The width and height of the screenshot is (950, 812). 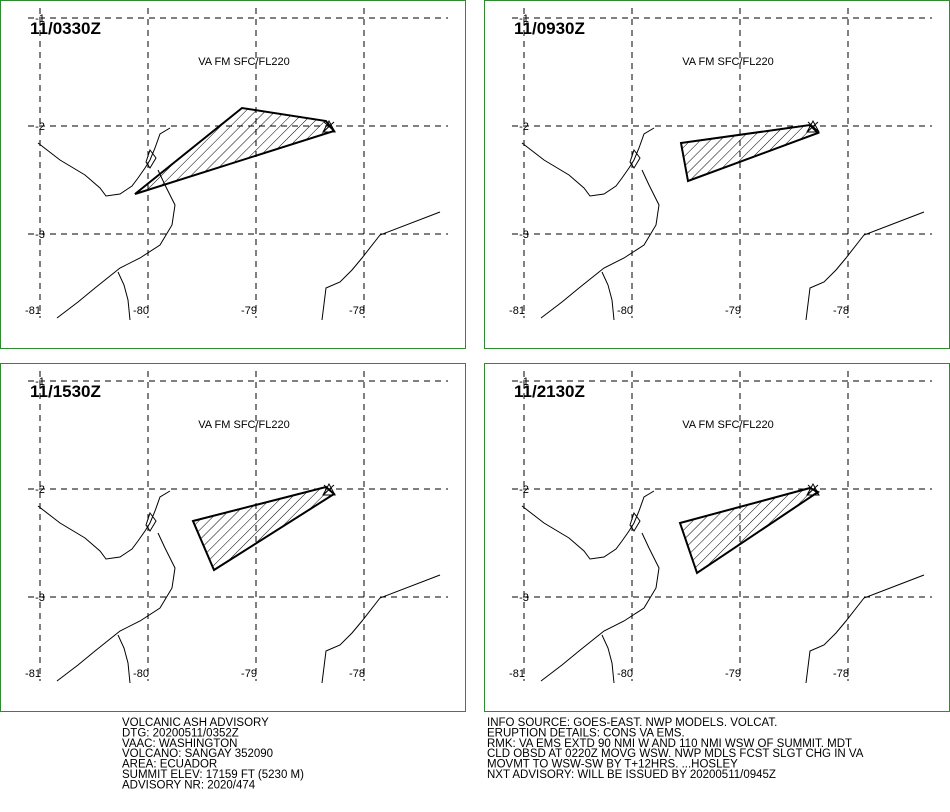 I want to click on advisory-line: VOLCANO: SANGAY 352090, so click(x=197, y=754).